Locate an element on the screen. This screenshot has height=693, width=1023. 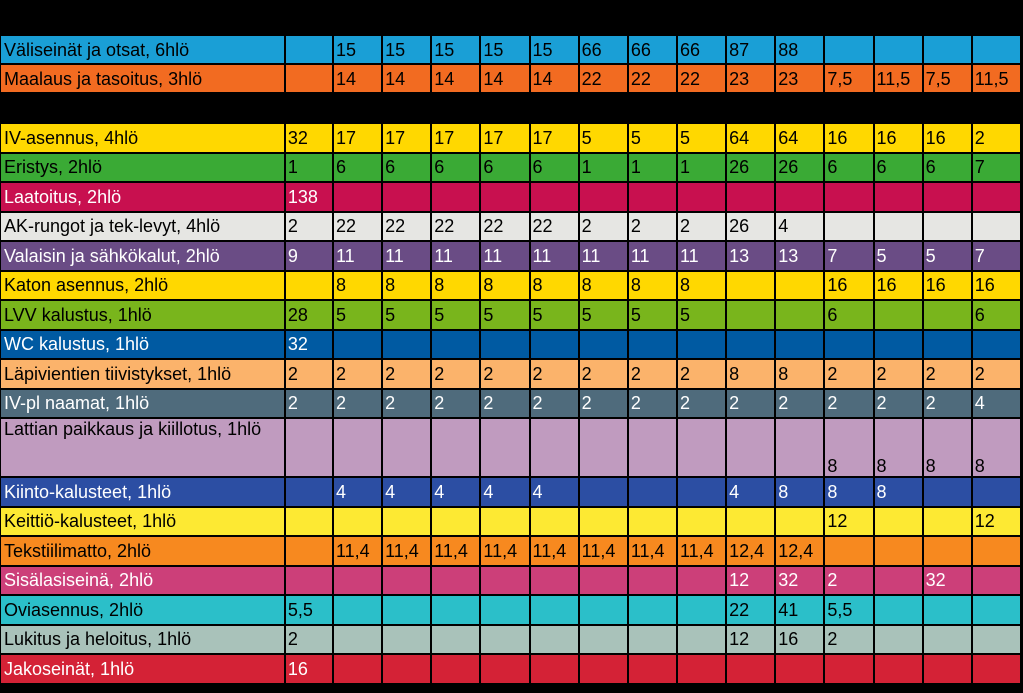
table-row: Sisälasiseinä, 2hlö 12 32 2 32 is located at coordinates (510, 580).